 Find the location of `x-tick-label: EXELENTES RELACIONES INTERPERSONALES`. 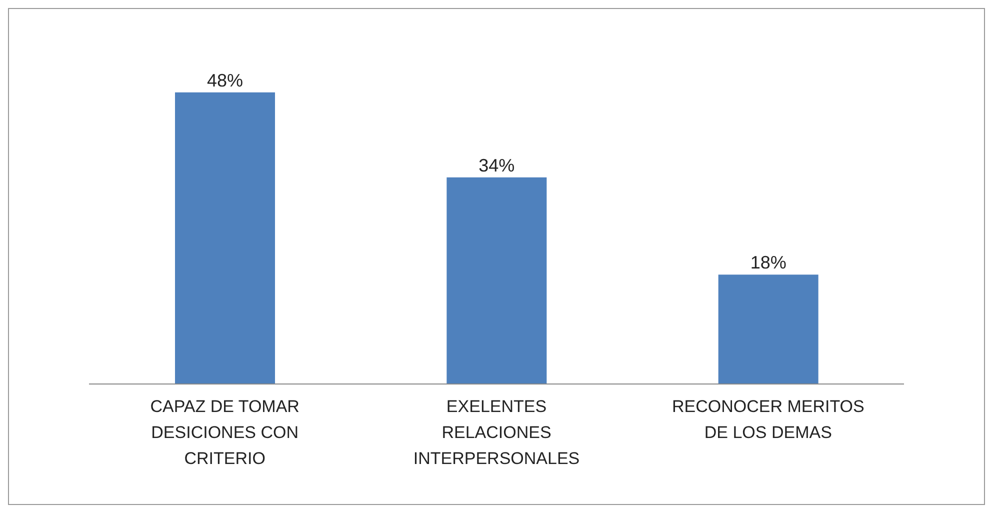

x-tick-label: EXELENTES RELACIONES INTERPERSONALES is located at coordinates (496, 432).